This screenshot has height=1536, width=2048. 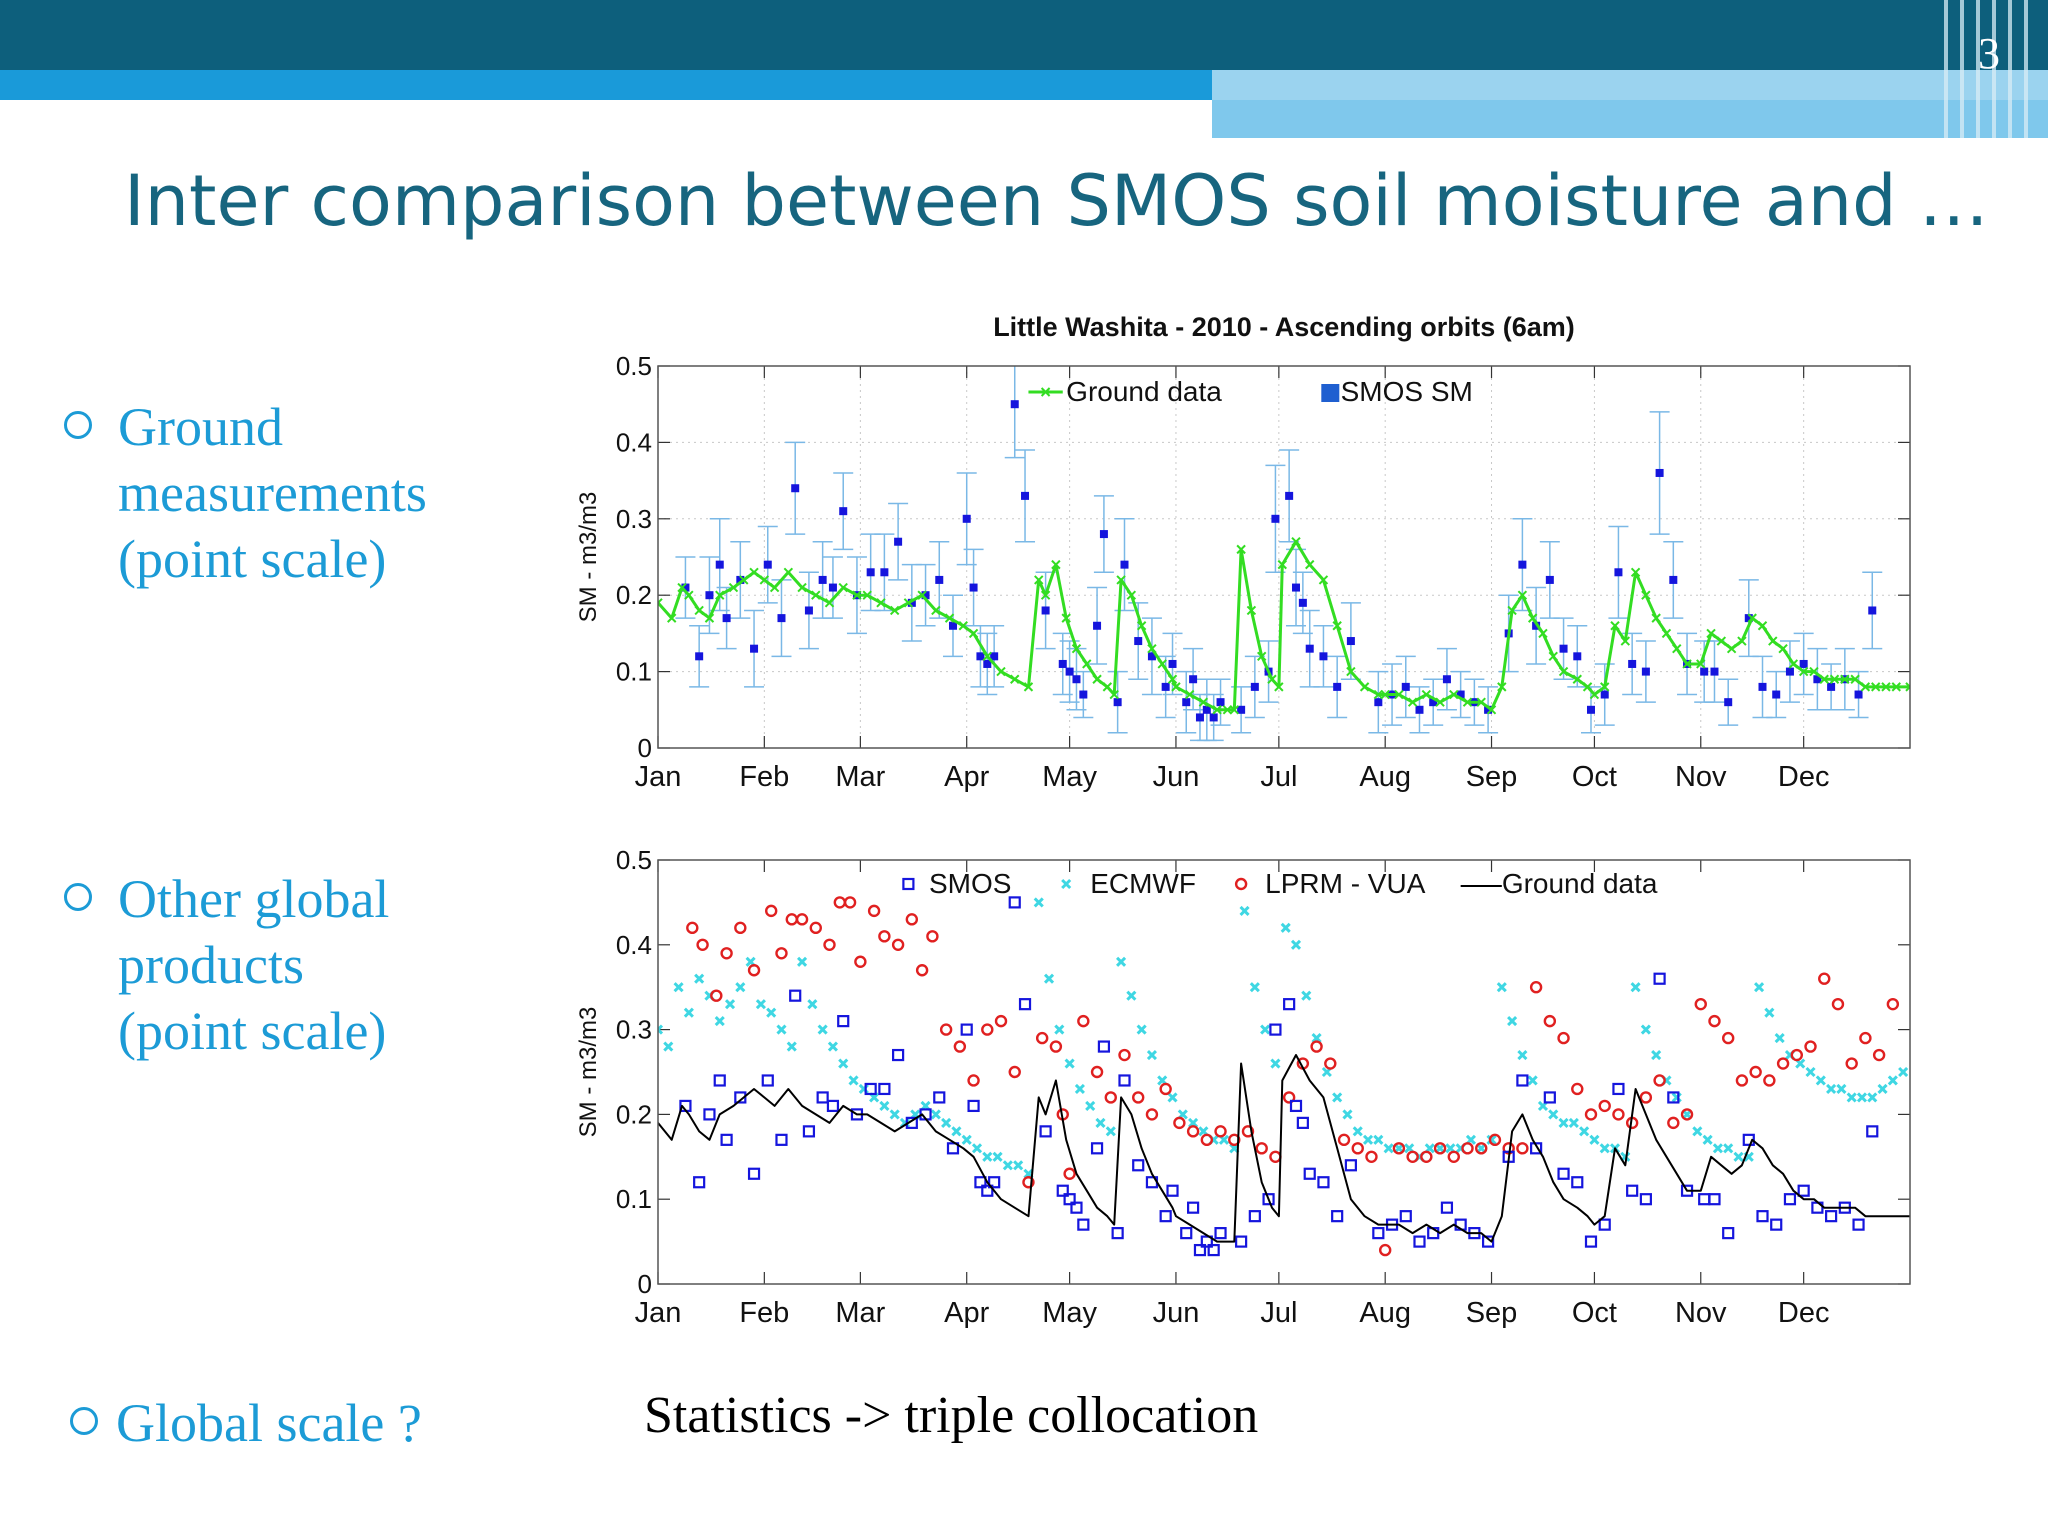 I want to click on series-smos, so click(x=1279, y=1076).